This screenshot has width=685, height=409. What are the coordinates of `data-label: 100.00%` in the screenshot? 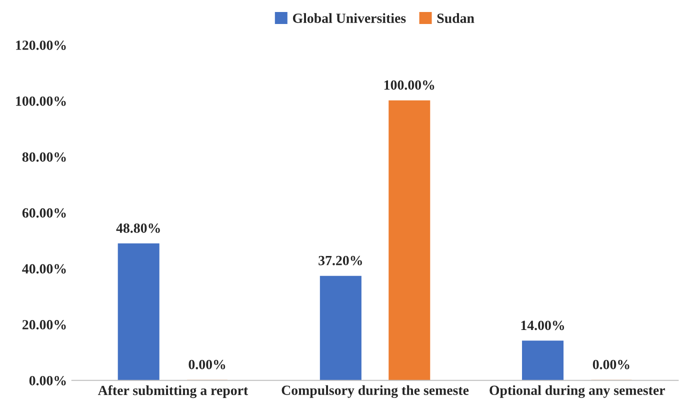 It's located at (409, 85).